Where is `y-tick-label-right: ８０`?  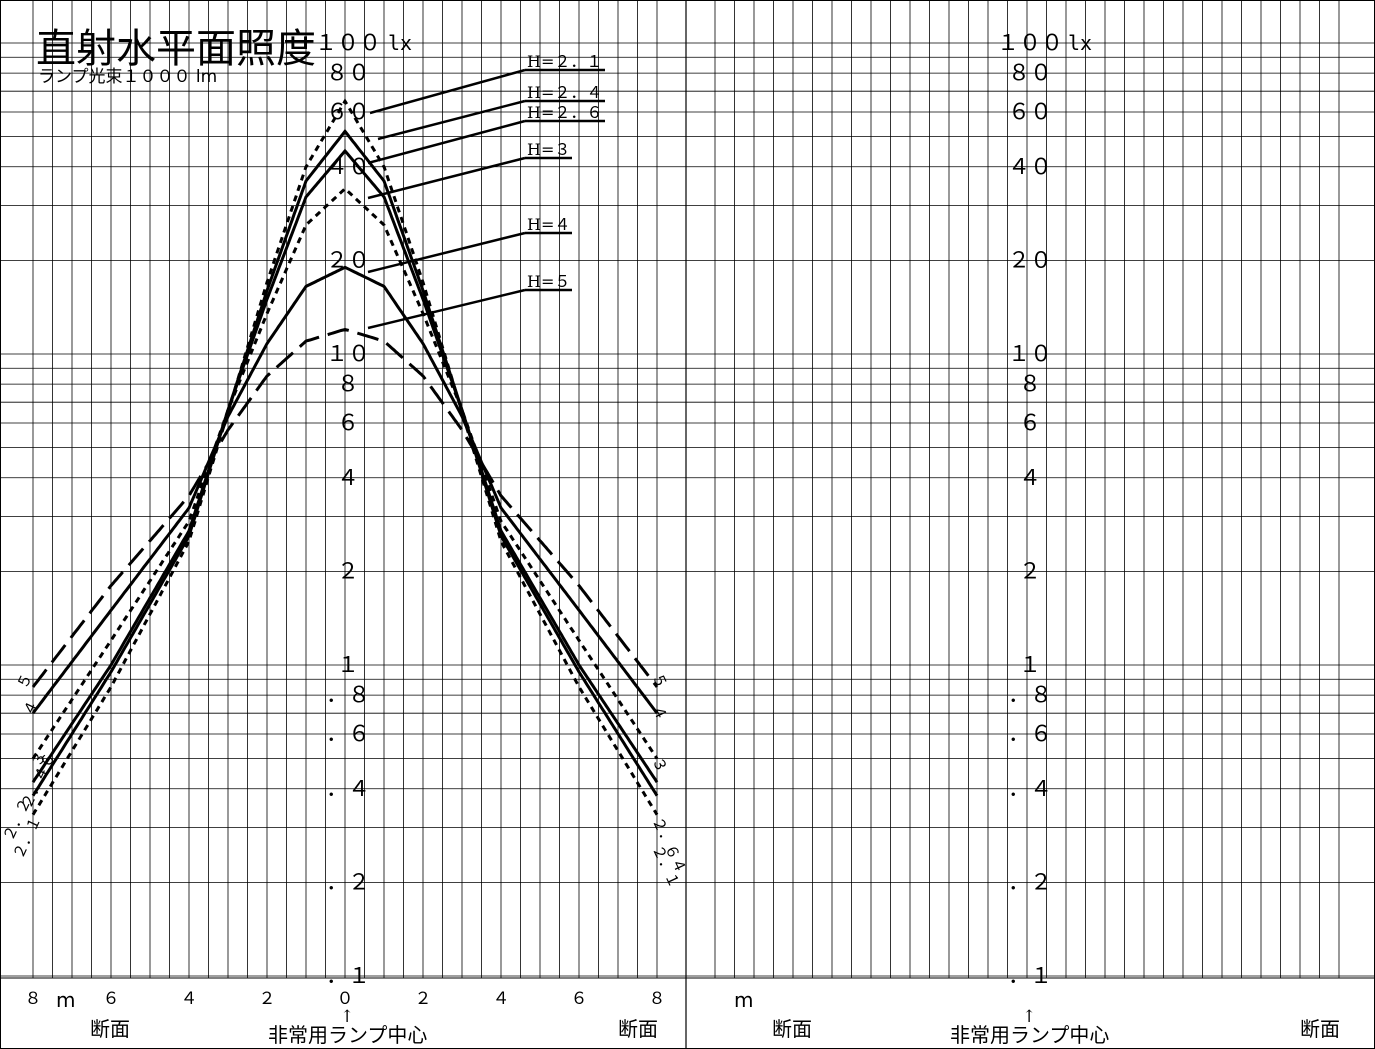 y-tick-label-right: ８０ is located at coordinates (1030, 73).